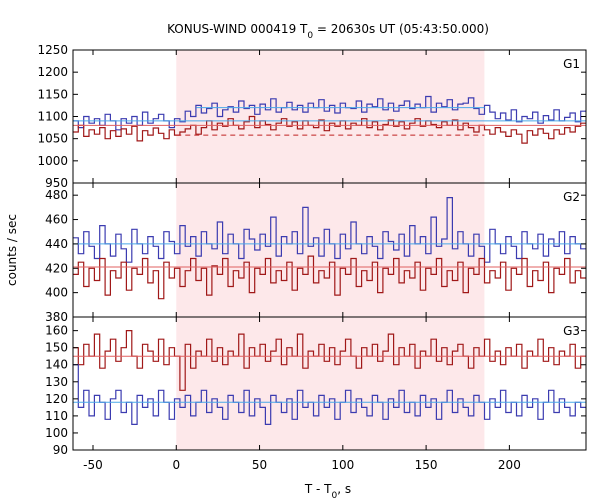  What do you see at coordinates (335, 495) in the screenshot?
I see `x-axis-label-subscript: 0` at bounding box center [335, 495].